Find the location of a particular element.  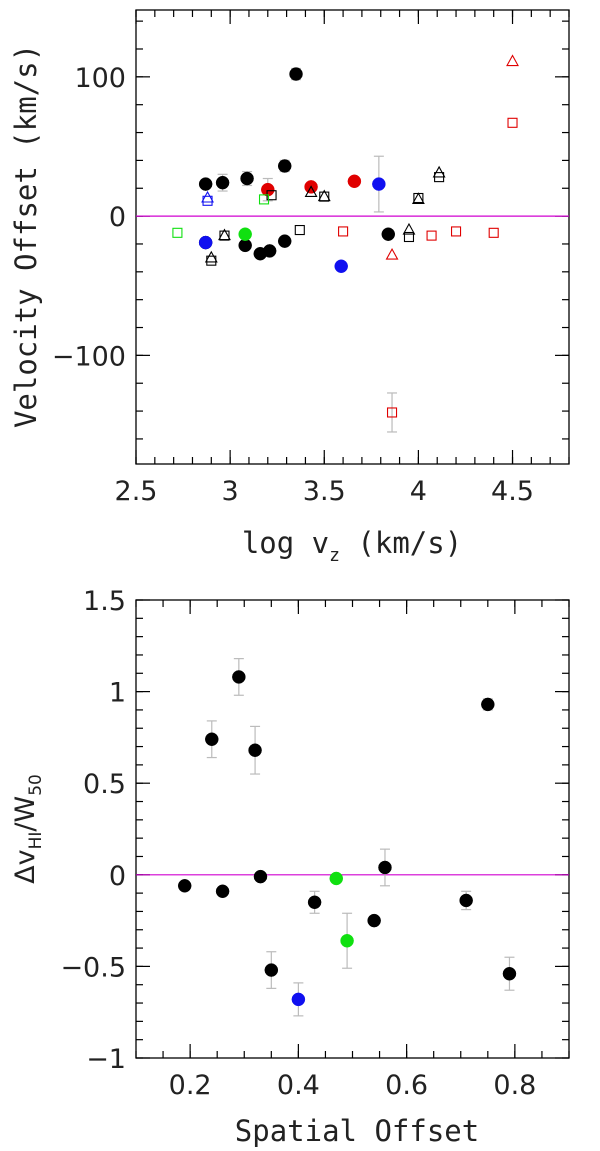

top-y-axis-label: Velocity Offset (km/s) is located at coordinates (26, 236).